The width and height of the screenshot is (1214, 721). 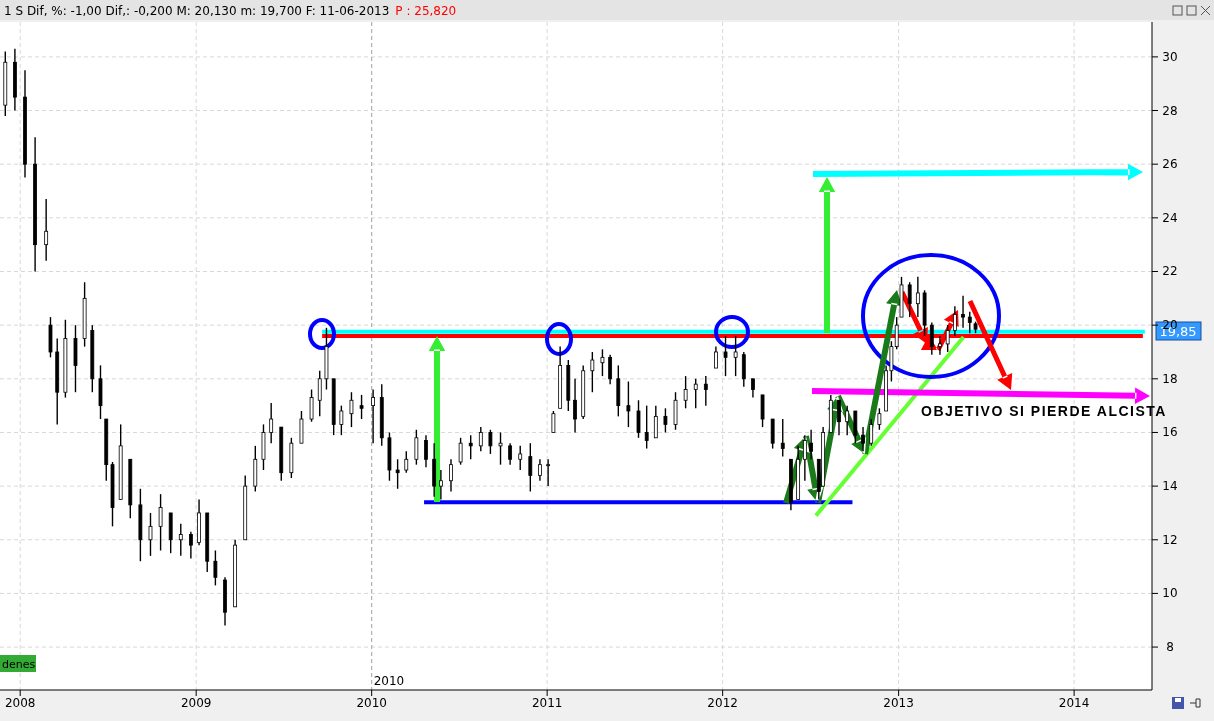 I want to click on y-tick-label: 12, so click(x=1170, y=539).